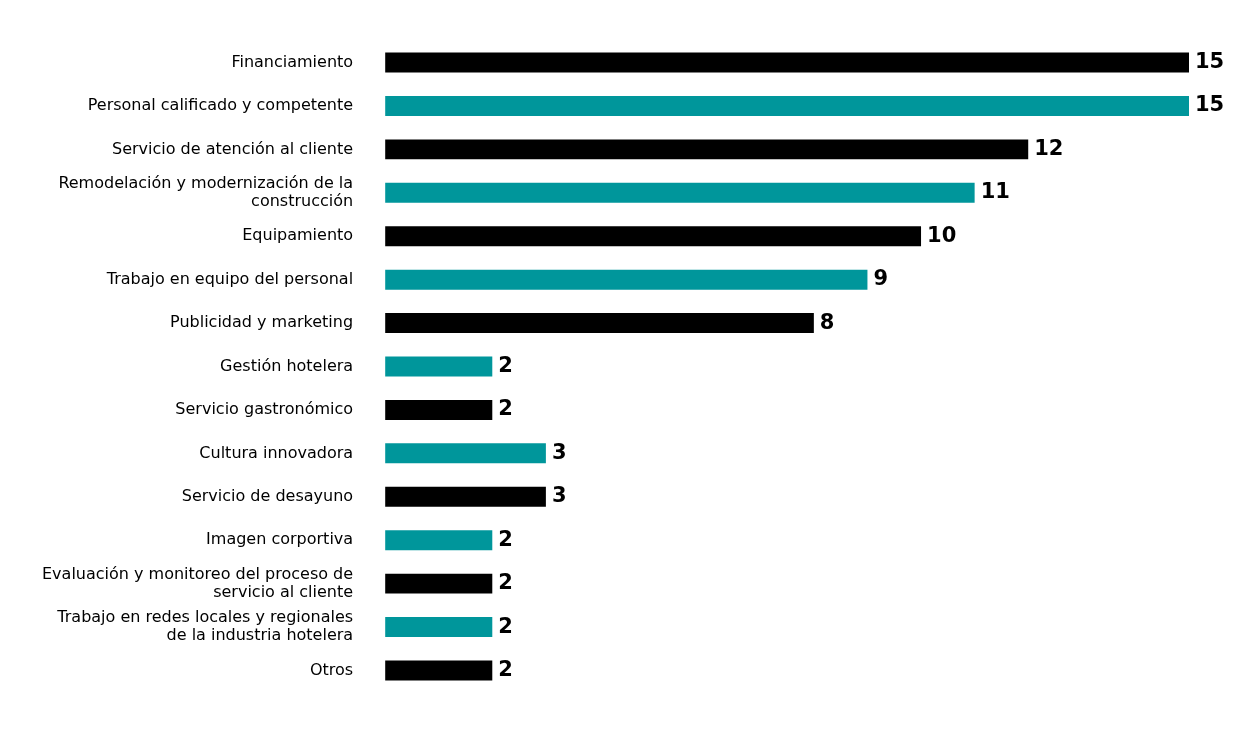 This screenshot has width=1234, height=733. What do you see at coordinates (198, 582) in the screenshot?
I see `y-tick-label: Evaluación y monitoreo del proceso de servicio al cliente` at bounding box center [198, 582].